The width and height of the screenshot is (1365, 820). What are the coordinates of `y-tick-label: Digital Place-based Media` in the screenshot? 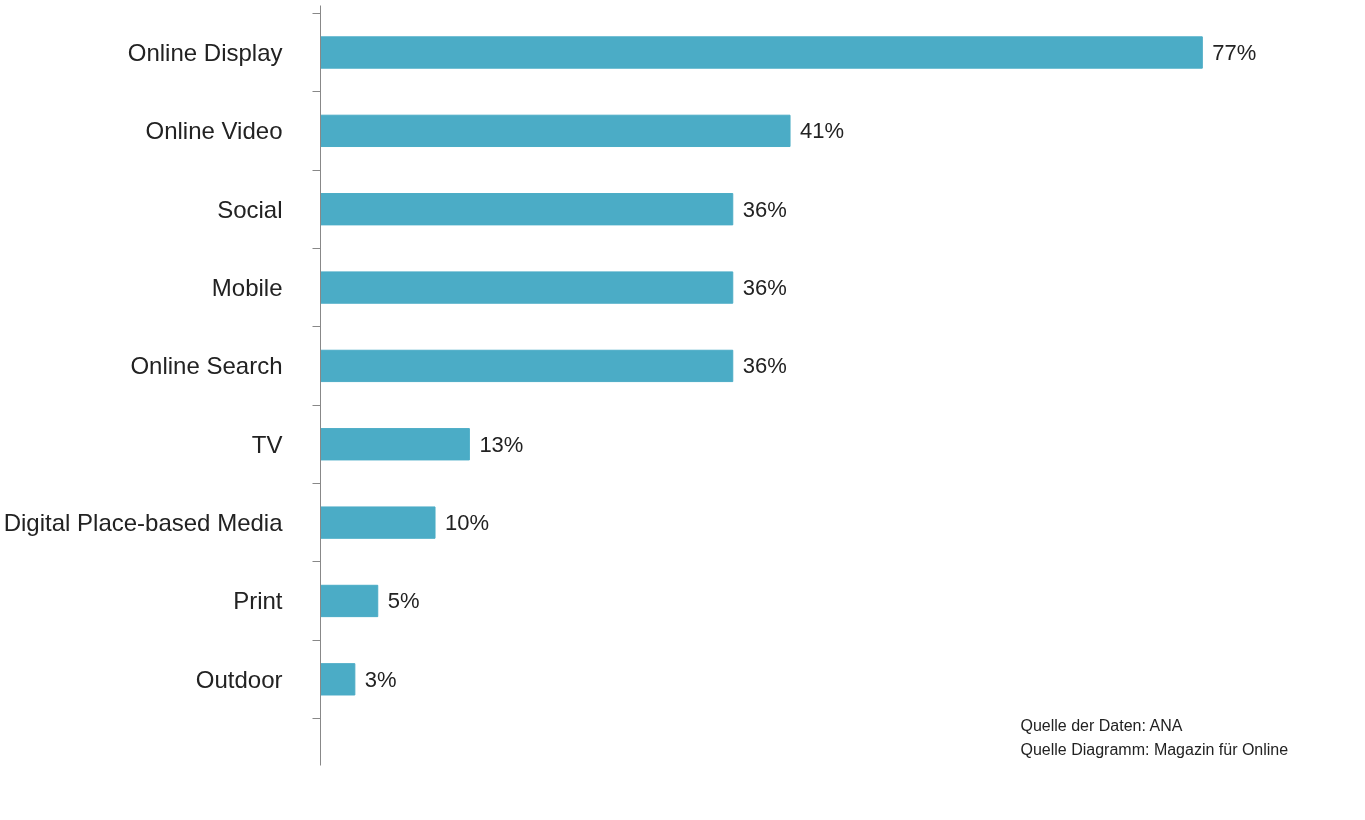 It's located at (143, 523).